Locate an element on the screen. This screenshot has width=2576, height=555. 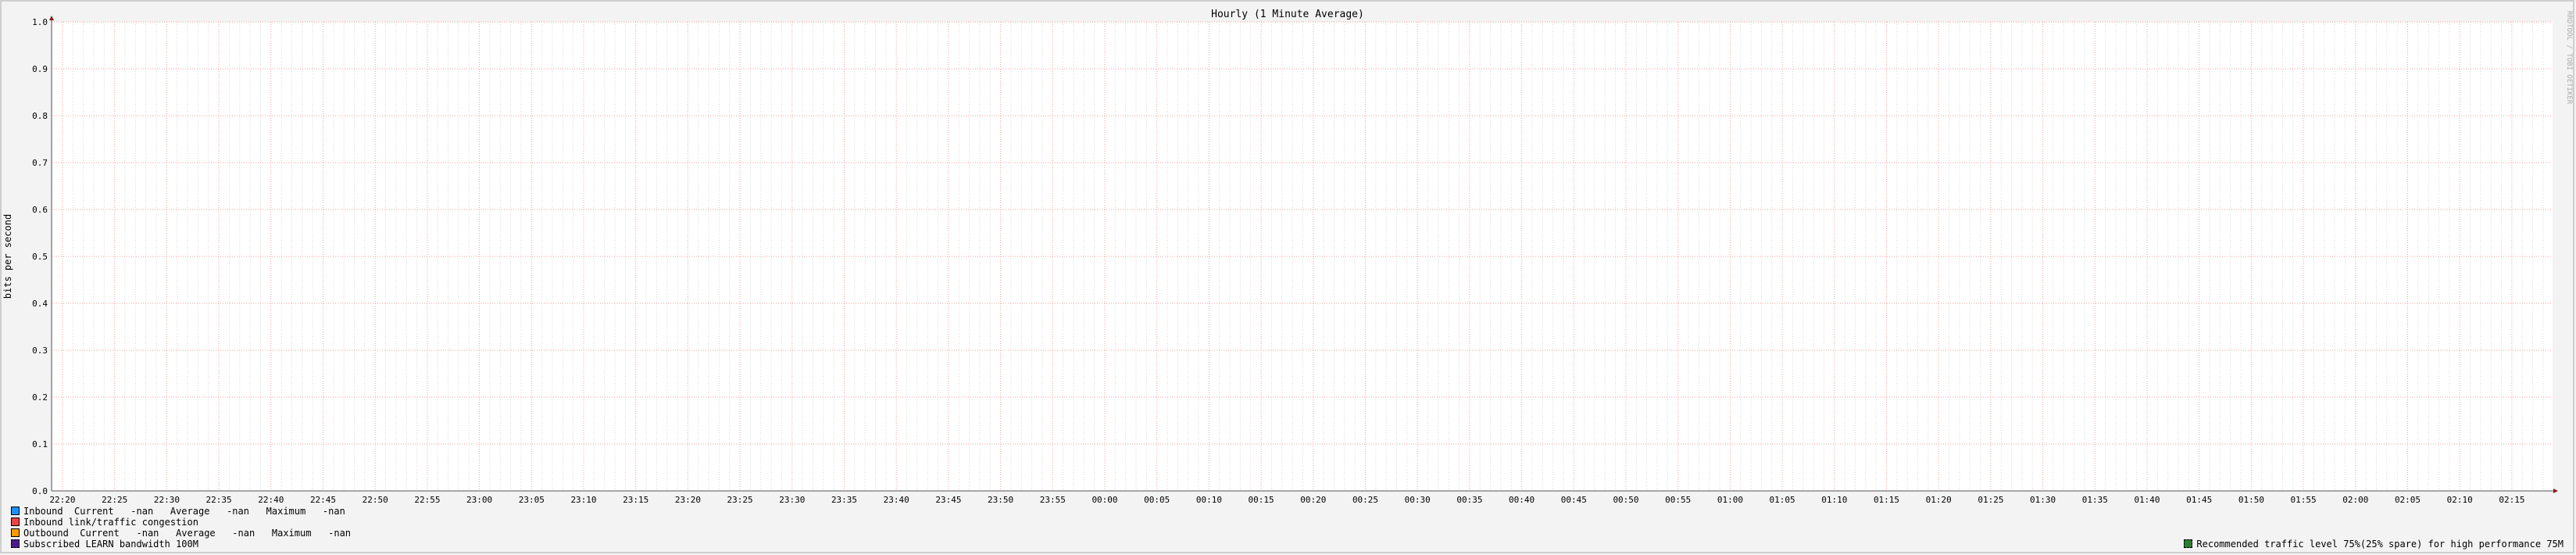
x-tick-label: 00:25 is located at coordinates (1365, 500).